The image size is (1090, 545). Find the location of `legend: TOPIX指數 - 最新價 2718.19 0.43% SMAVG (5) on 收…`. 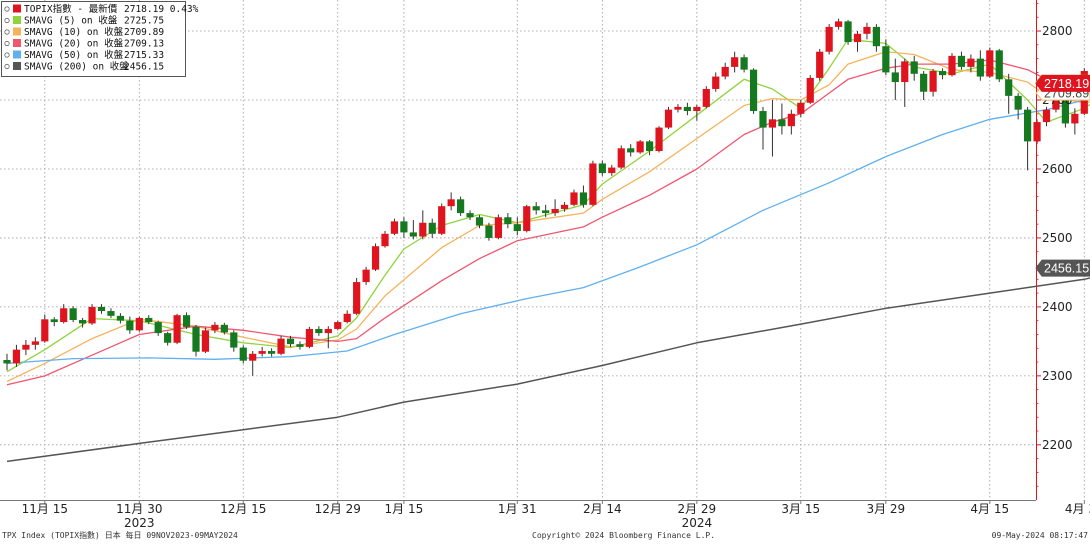

legend: TOPIX指數 - 最新價 2718.19 0.43% SMAVG (5) on 收… is located at coordinates (100, 39).